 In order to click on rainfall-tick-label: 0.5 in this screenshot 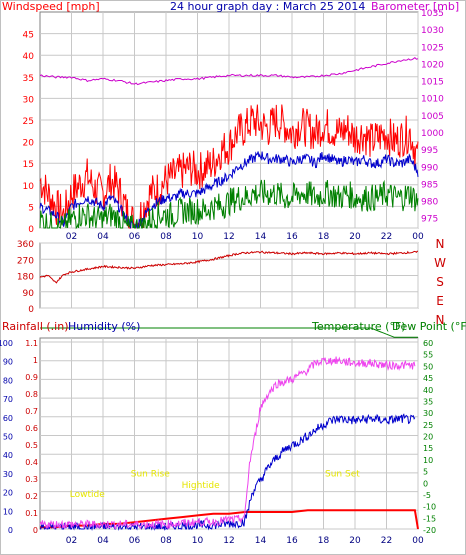, I will do `click(31, 445)`.